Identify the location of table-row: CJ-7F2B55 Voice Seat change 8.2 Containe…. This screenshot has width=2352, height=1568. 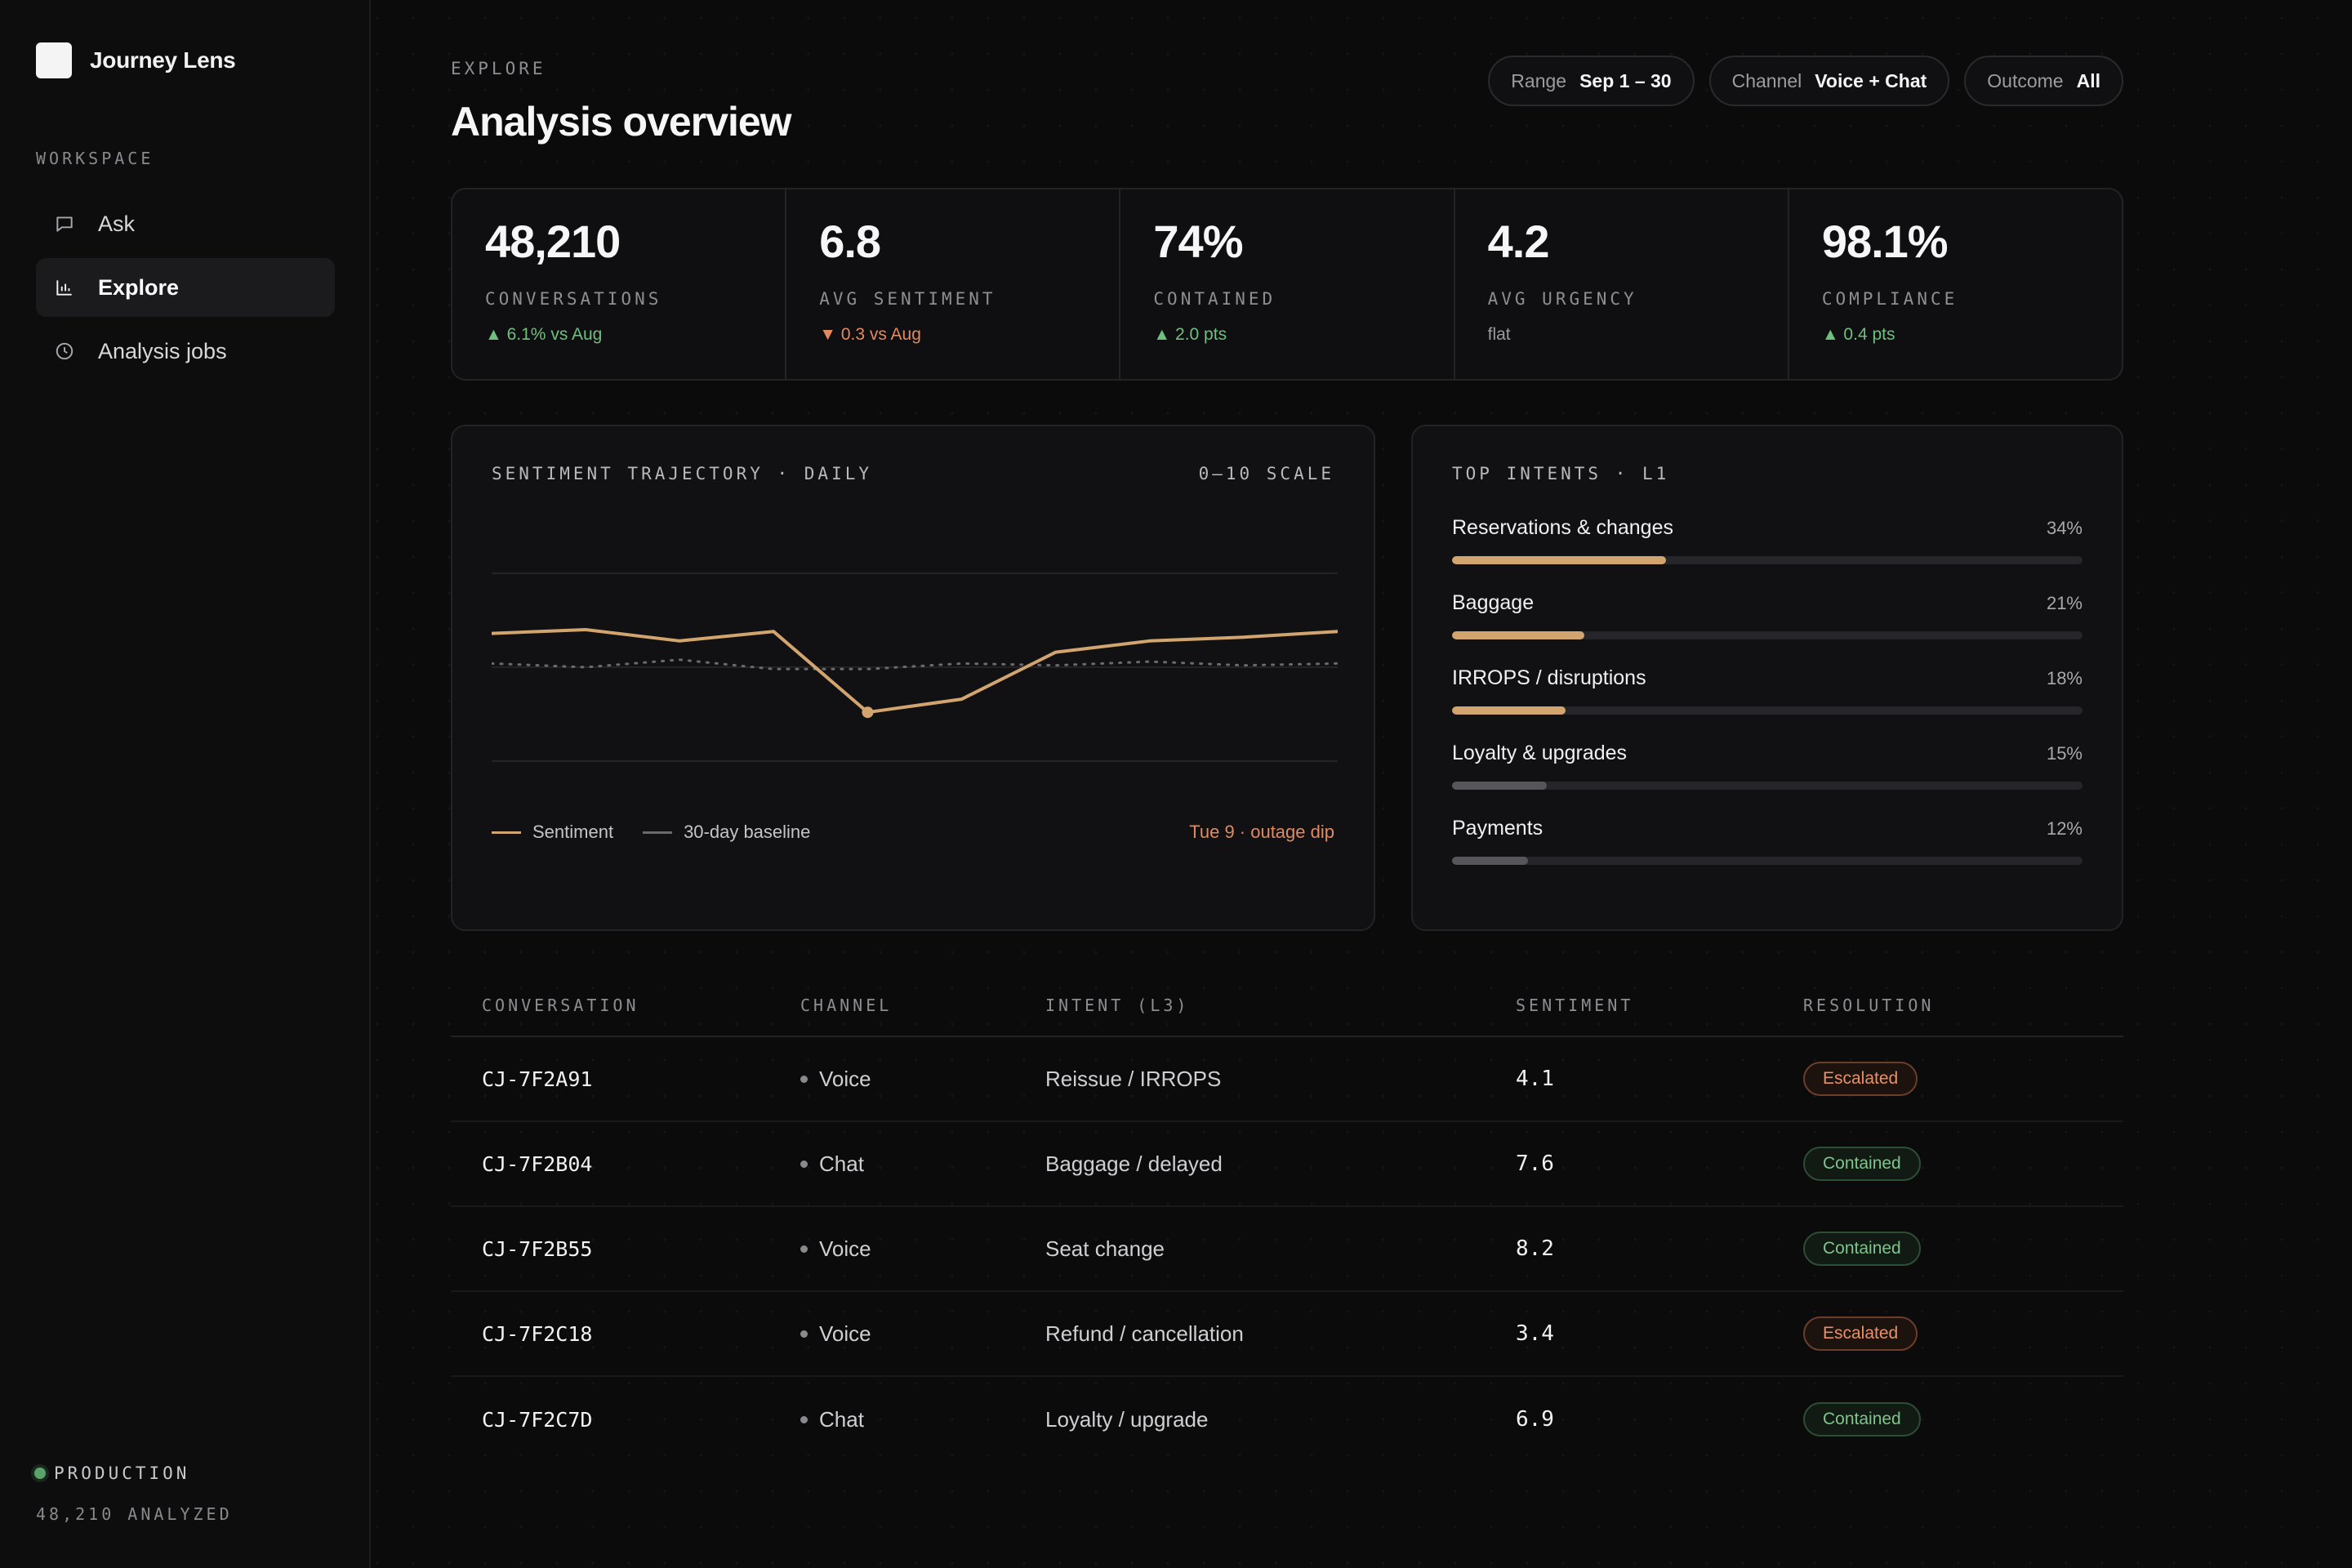
(1287, 1249).